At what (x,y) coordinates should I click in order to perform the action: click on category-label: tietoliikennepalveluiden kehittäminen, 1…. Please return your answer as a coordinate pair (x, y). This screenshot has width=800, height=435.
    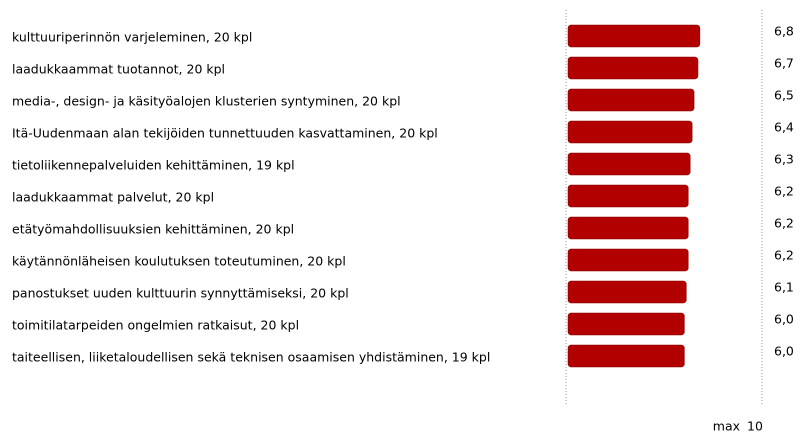
    Looking at the image, I should click on (153, 165).